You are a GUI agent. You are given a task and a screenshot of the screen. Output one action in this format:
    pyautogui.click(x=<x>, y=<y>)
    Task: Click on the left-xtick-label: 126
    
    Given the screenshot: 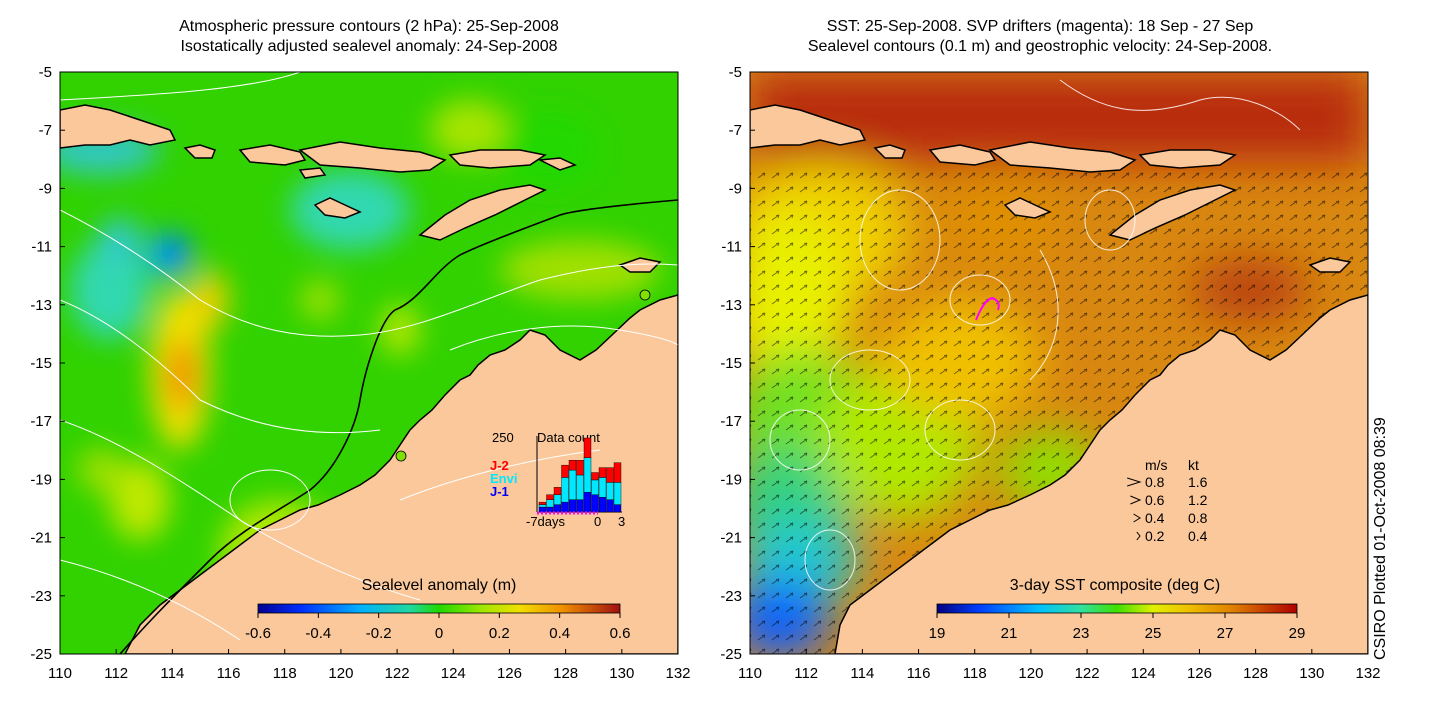 What is the action you would take?
    pyautogui.click(x=509, y=673)
    